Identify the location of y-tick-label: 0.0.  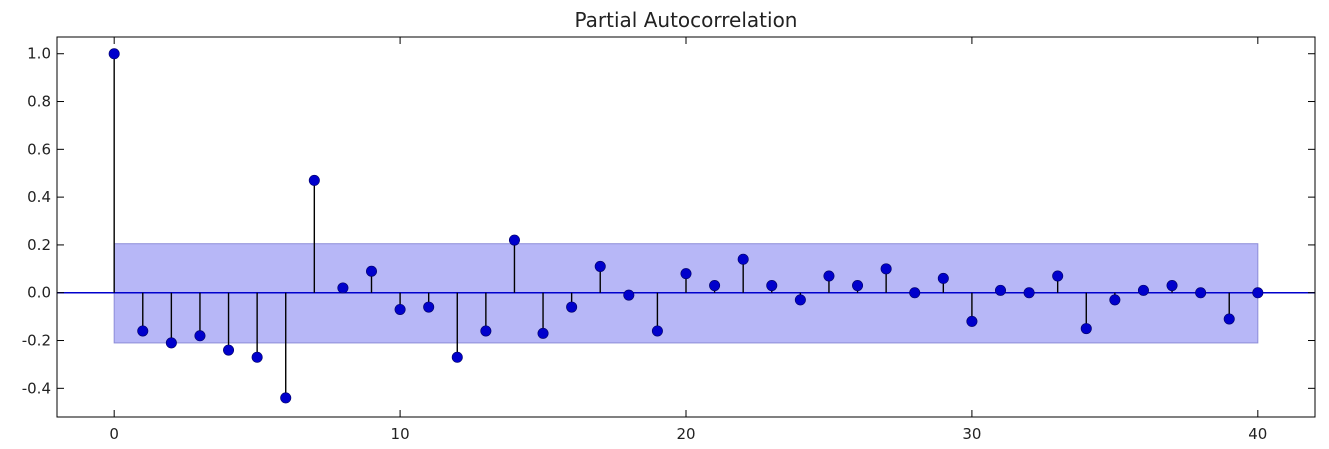
(39, 293).